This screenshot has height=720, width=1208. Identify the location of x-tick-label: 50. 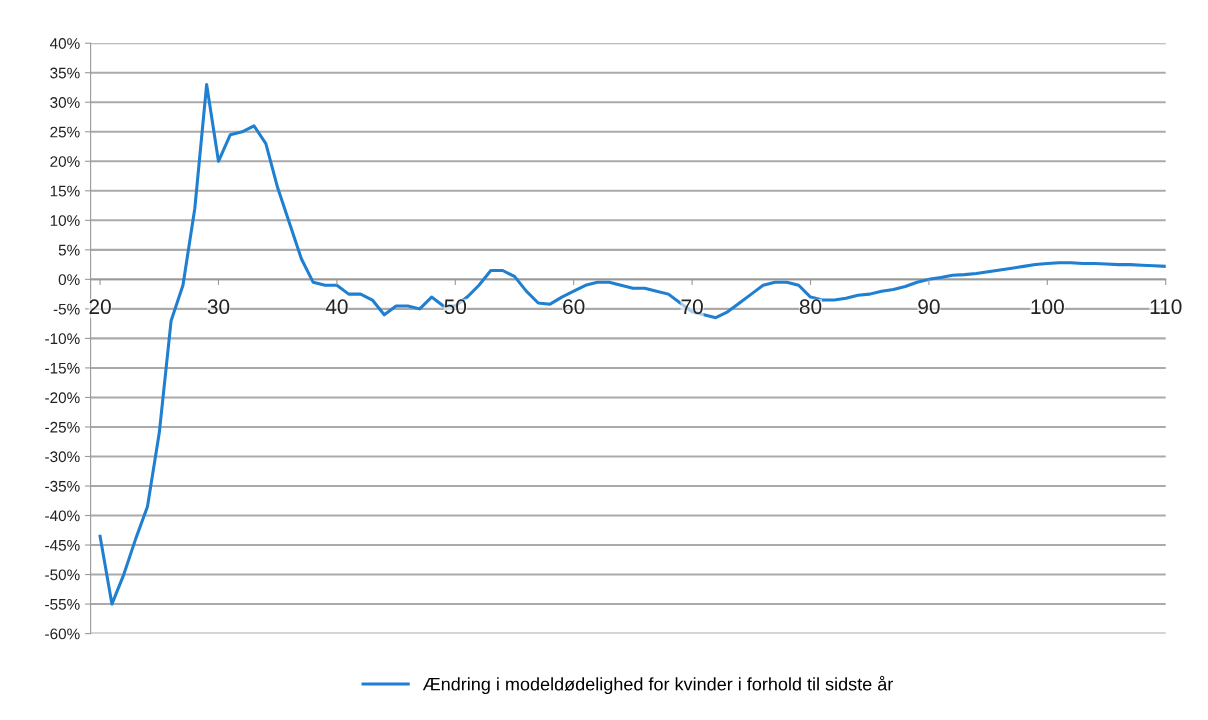
(455, 307).